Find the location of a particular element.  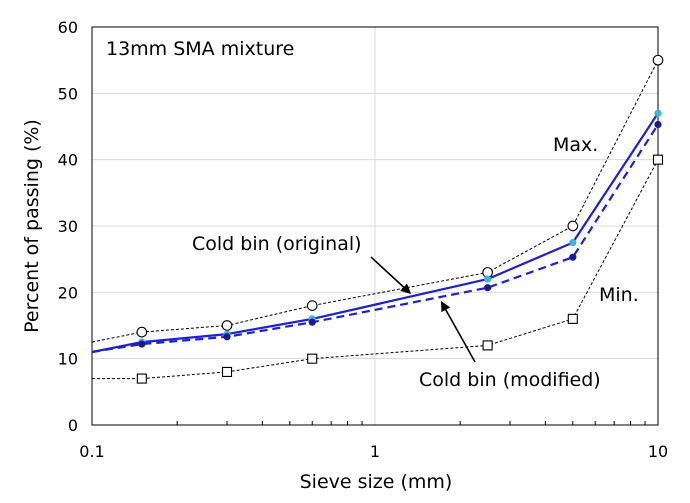

y-axis-title: Percent of passing (%) is located at coordinates (32, 226).